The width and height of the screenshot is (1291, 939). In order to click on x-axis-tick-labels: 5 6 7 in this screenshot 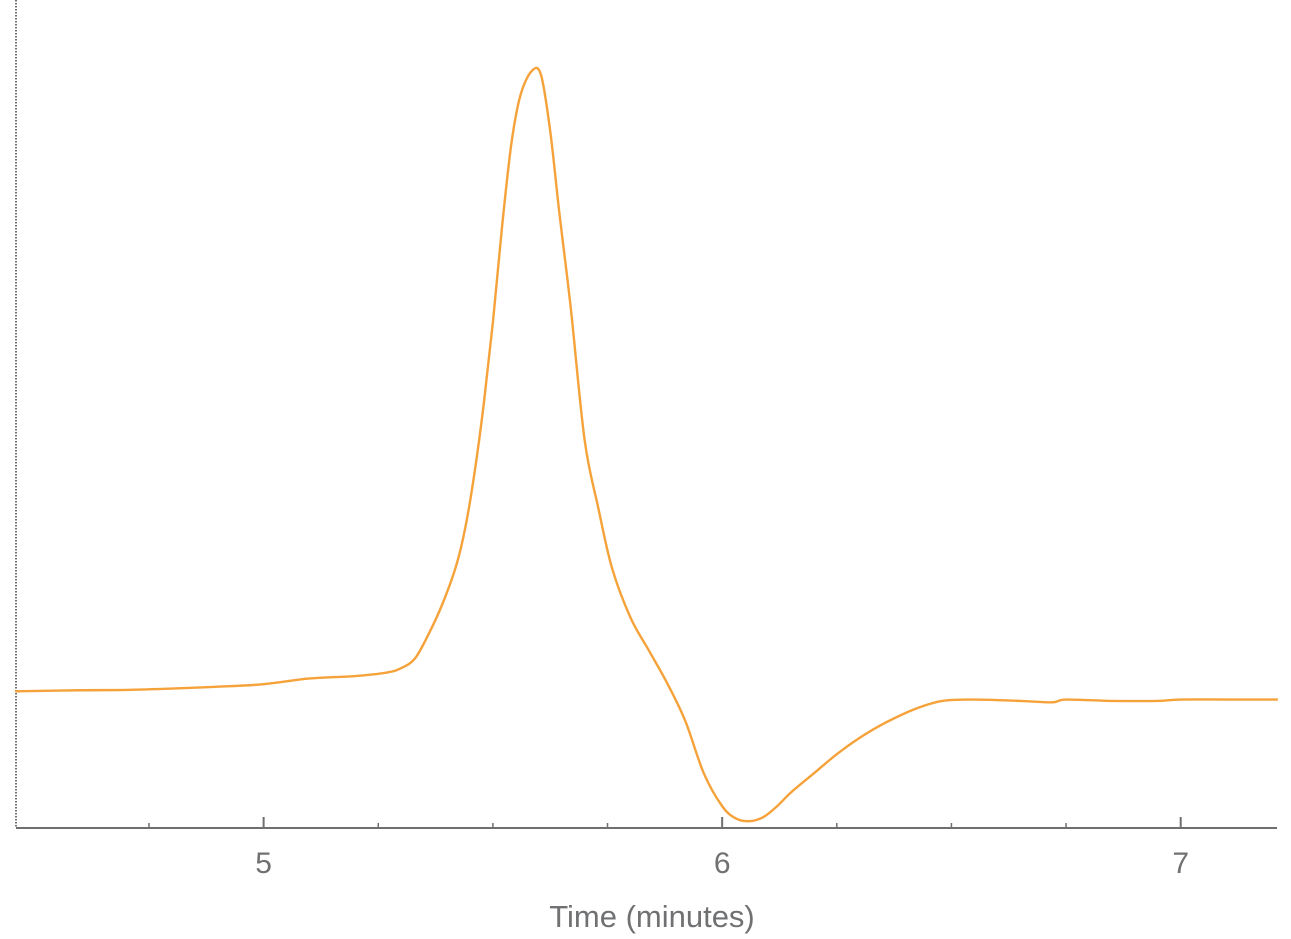, I will do `click(722, 863)`.